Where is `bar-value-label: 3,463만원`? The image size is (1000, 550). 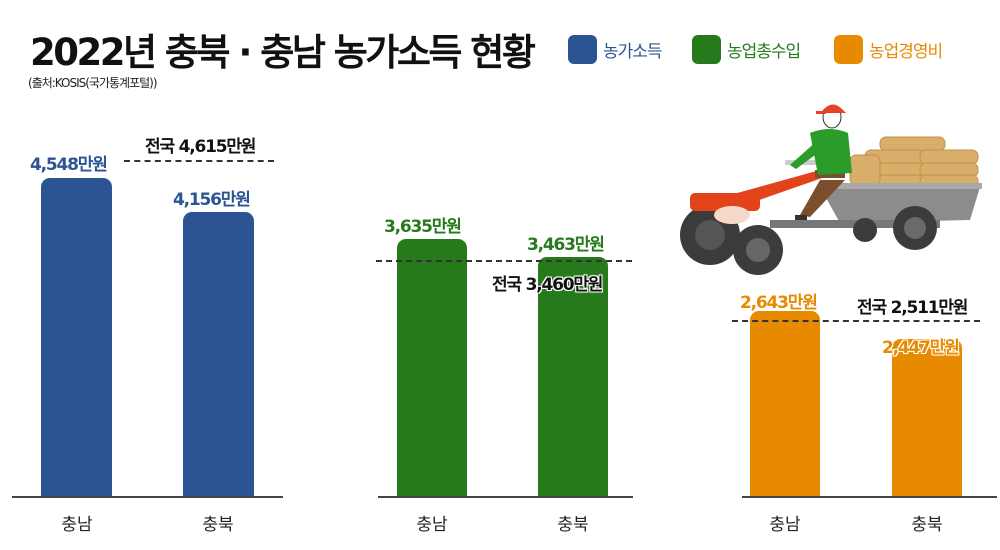 bar-value-label: 3,463만원 is located at coordinates (566, 245).